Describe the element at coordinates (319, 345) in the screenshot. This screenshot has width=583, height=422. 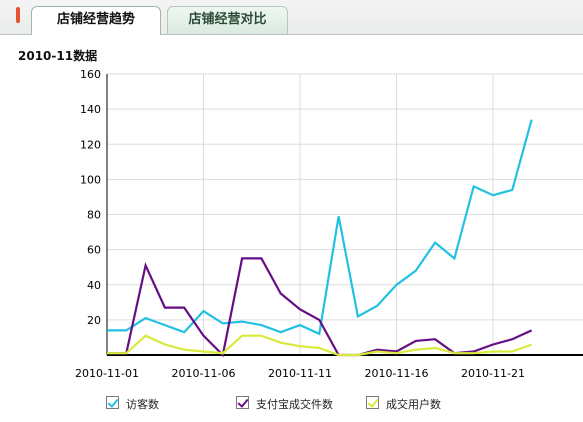
I see `series-line-orders` at that location.